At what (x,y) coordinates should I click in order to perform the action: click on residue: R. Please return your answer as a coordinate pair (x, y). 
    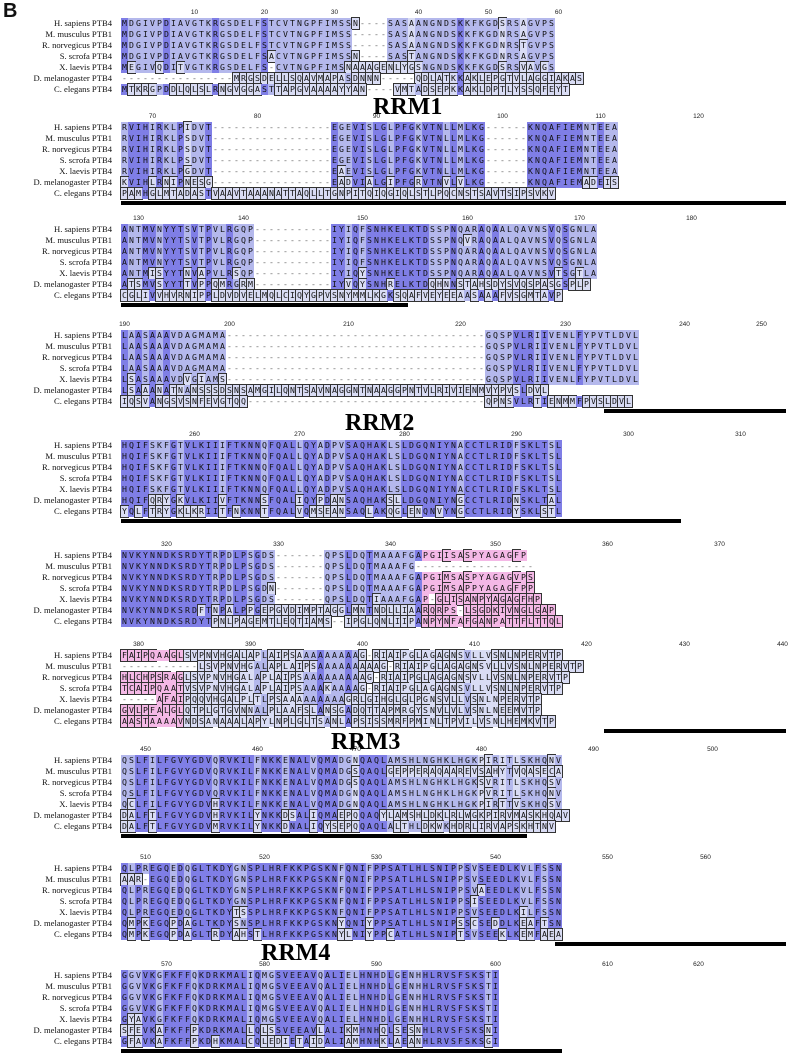
    Looking at the image, I should click on (530, 379).